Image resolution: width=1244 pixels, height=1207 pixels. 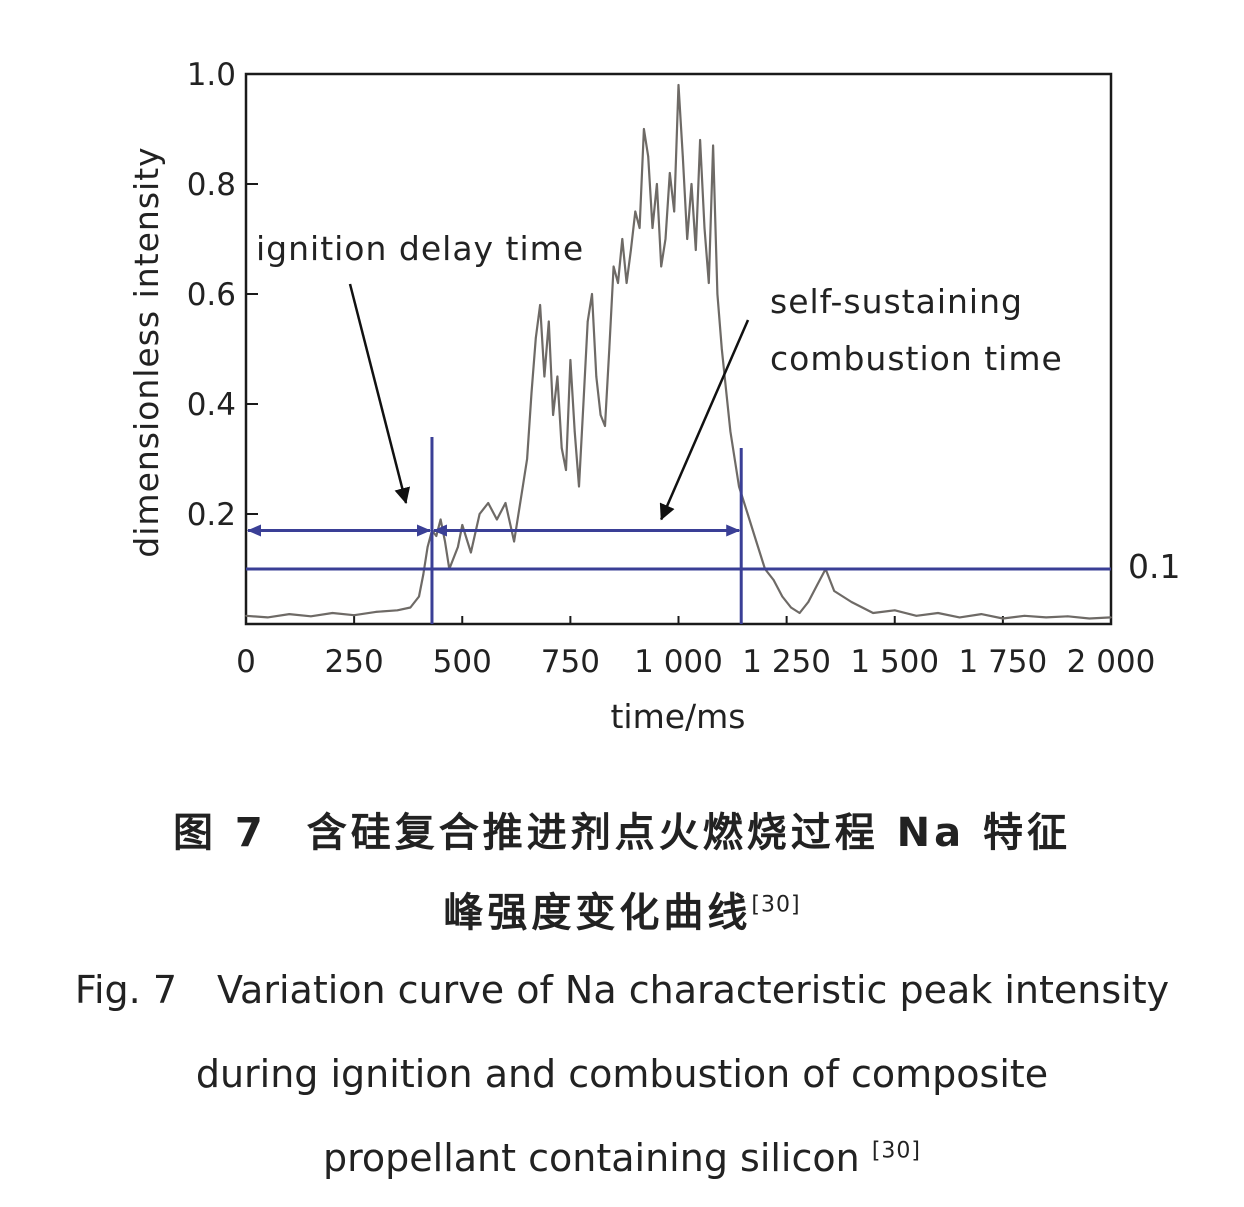 I want to click on annotation-ignition-delay: ignition delay time, so click(x=420, y=248).